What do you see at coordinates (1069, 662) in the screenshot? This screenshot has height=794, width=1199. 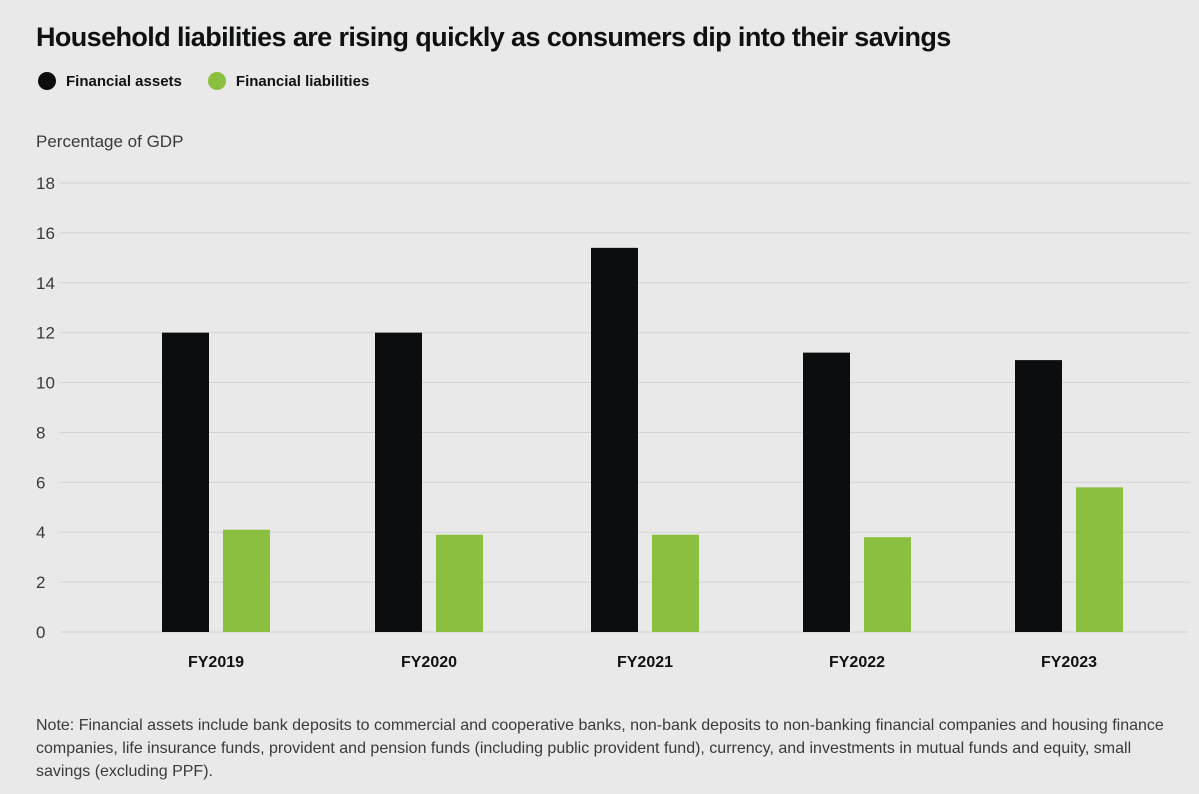 I see `x-tick-label: FY2023` at bounding box center [1069, 662].